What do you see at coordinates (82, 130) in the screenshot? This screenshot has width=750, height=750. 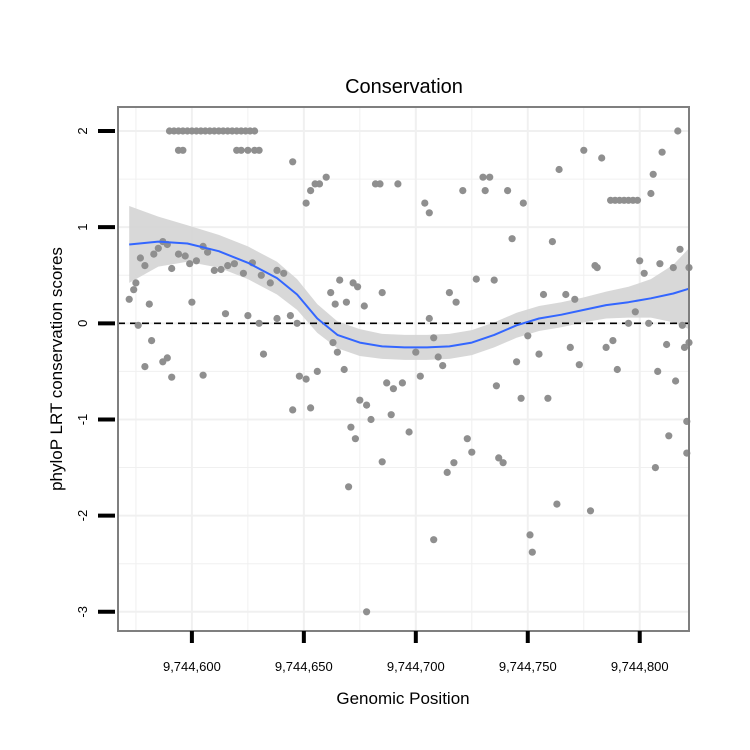 I see `y-tick-label: 2` at bounding box center [82, 130].